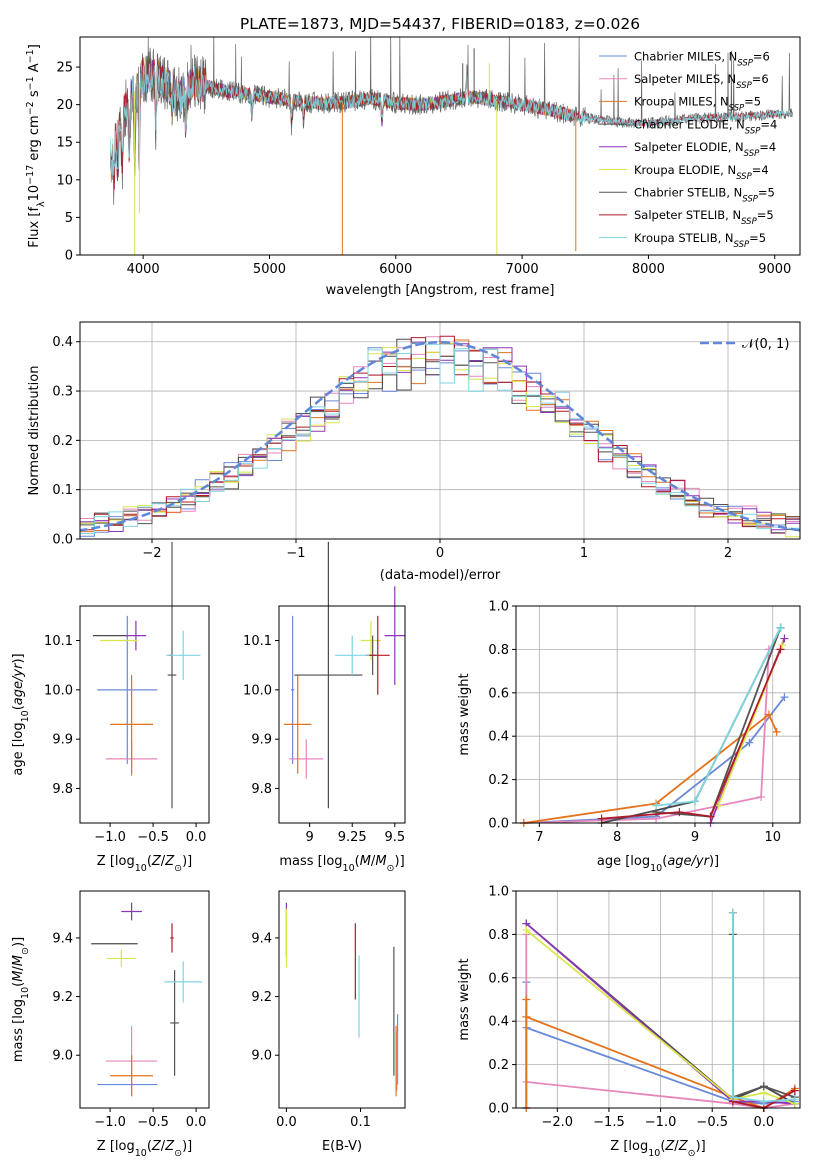 This screenshot has height=1170, width=819. I want to click on errorbar-chabrier-miles, so click(127, 689).